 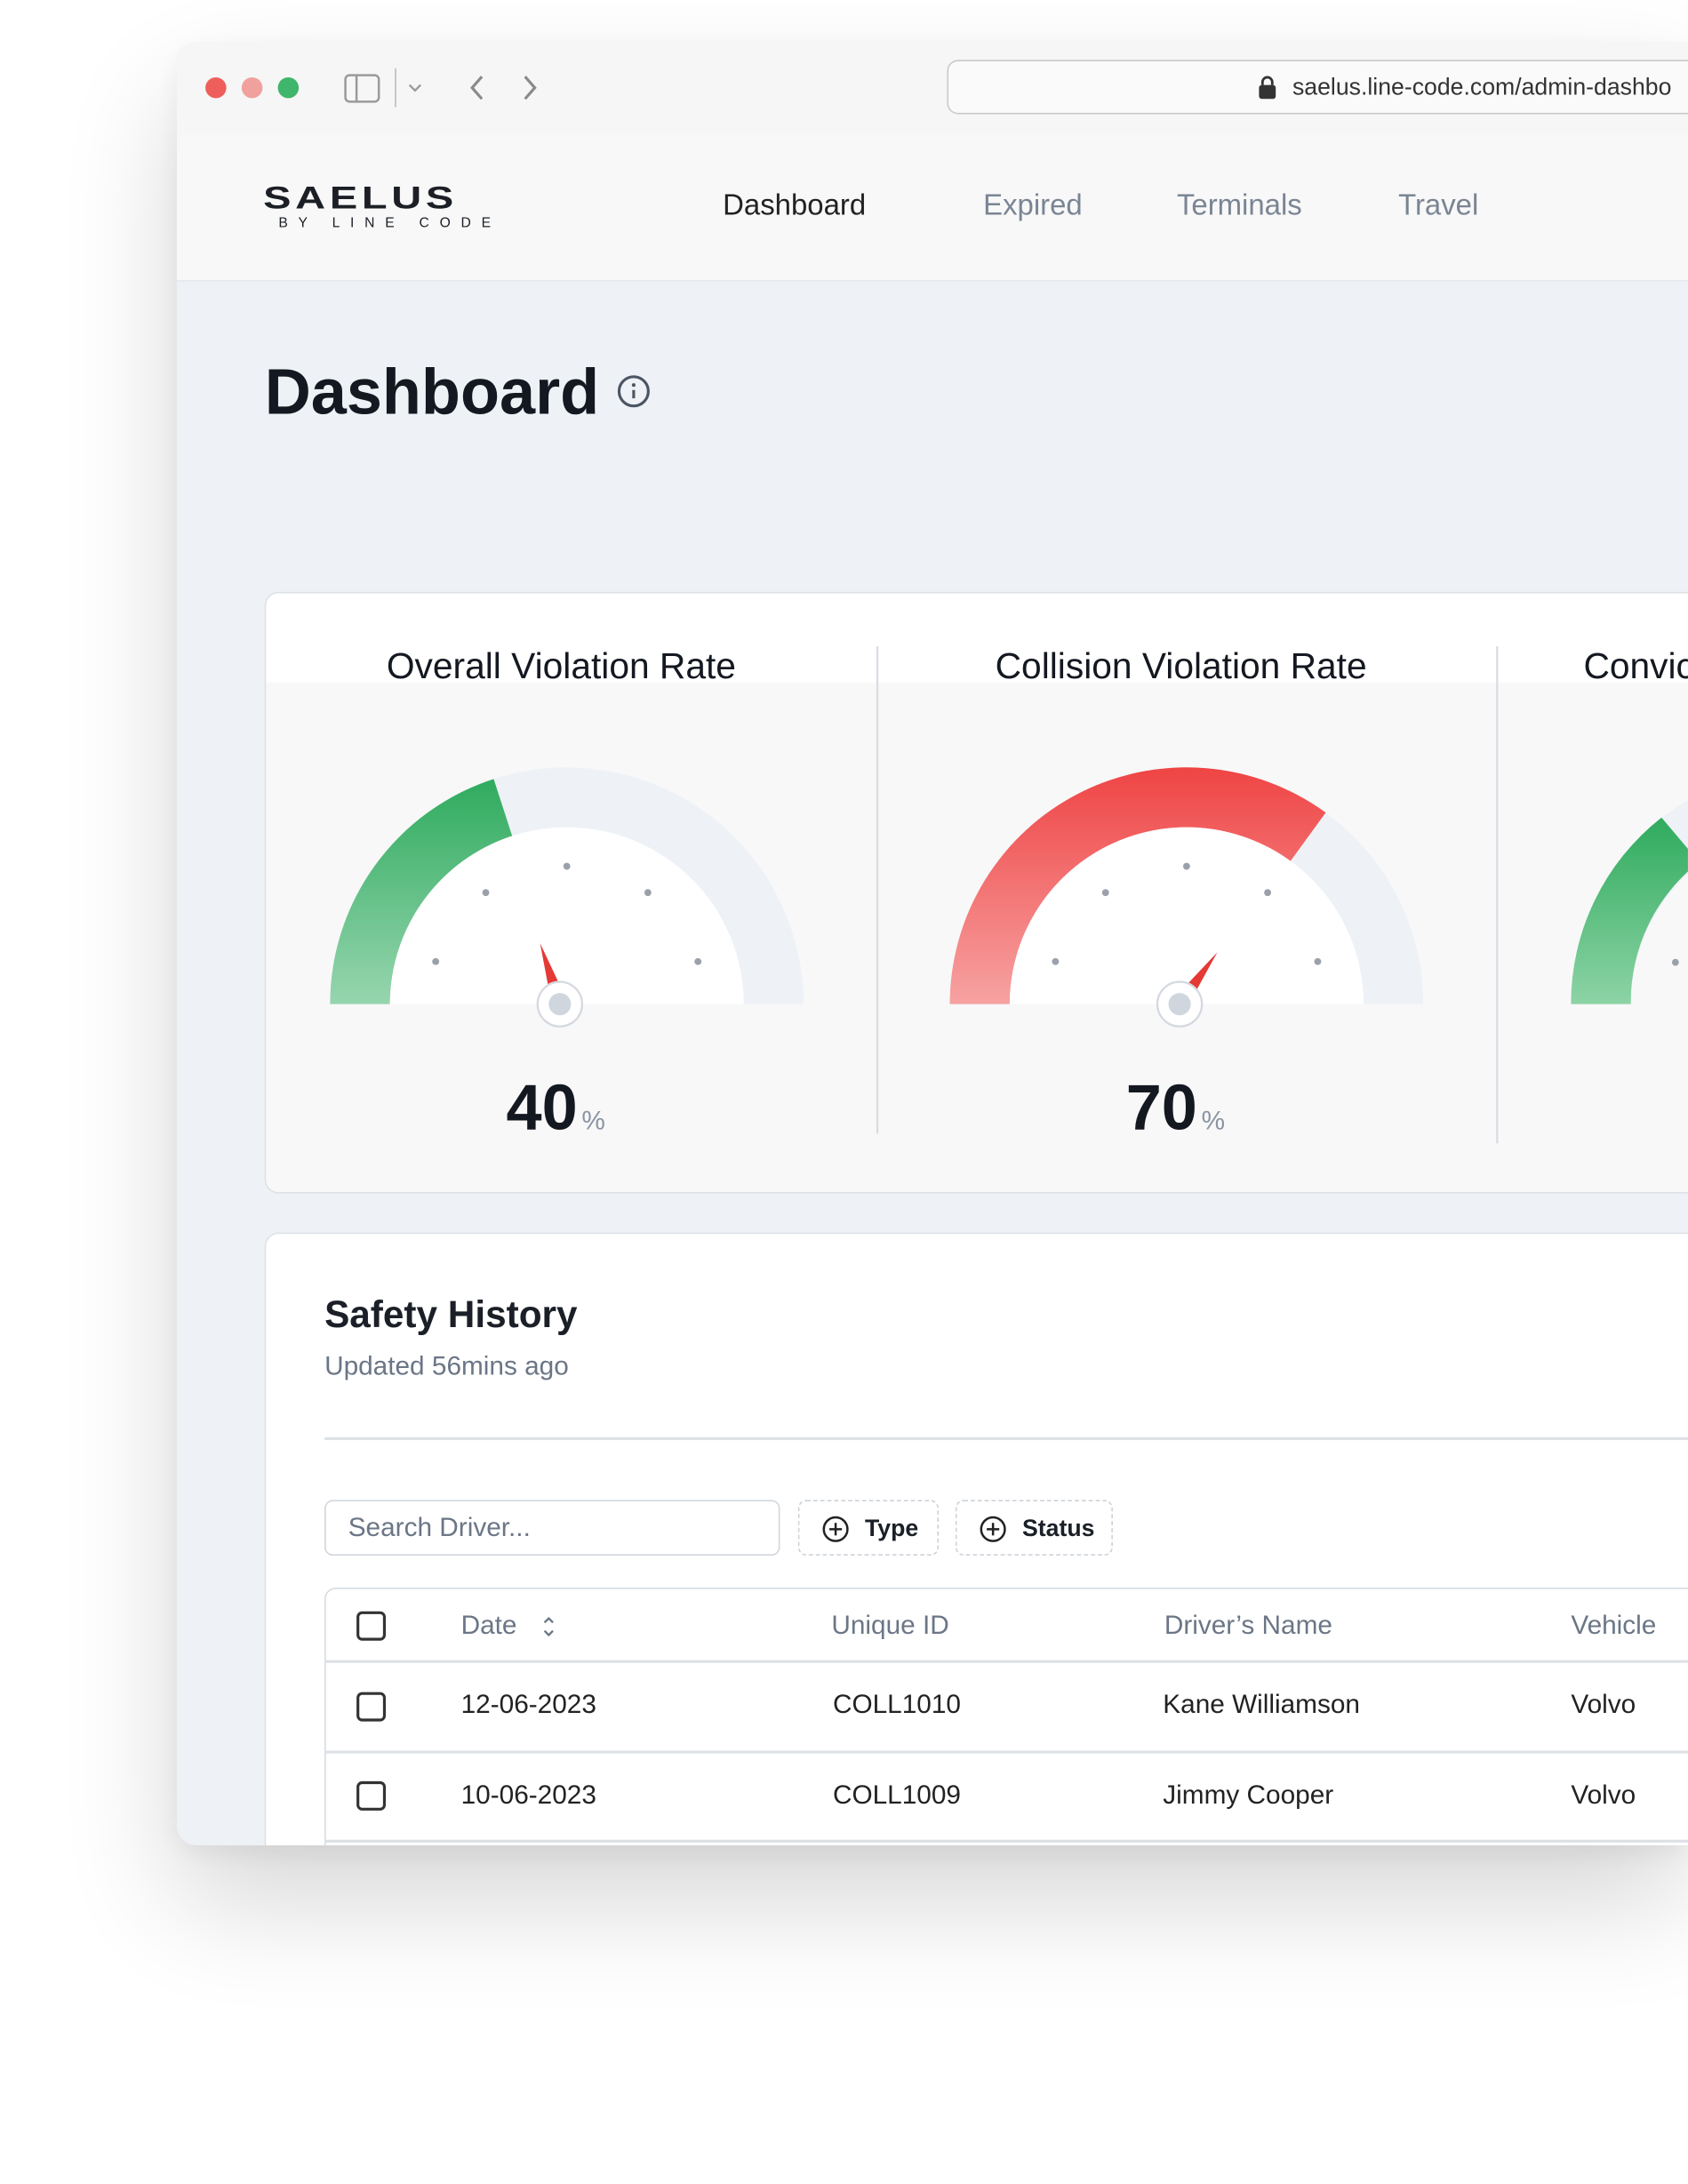 What do you see at coordinates (932, 208) in the screenshot?
I see `nav-bar` at bounding box center [932, 208].